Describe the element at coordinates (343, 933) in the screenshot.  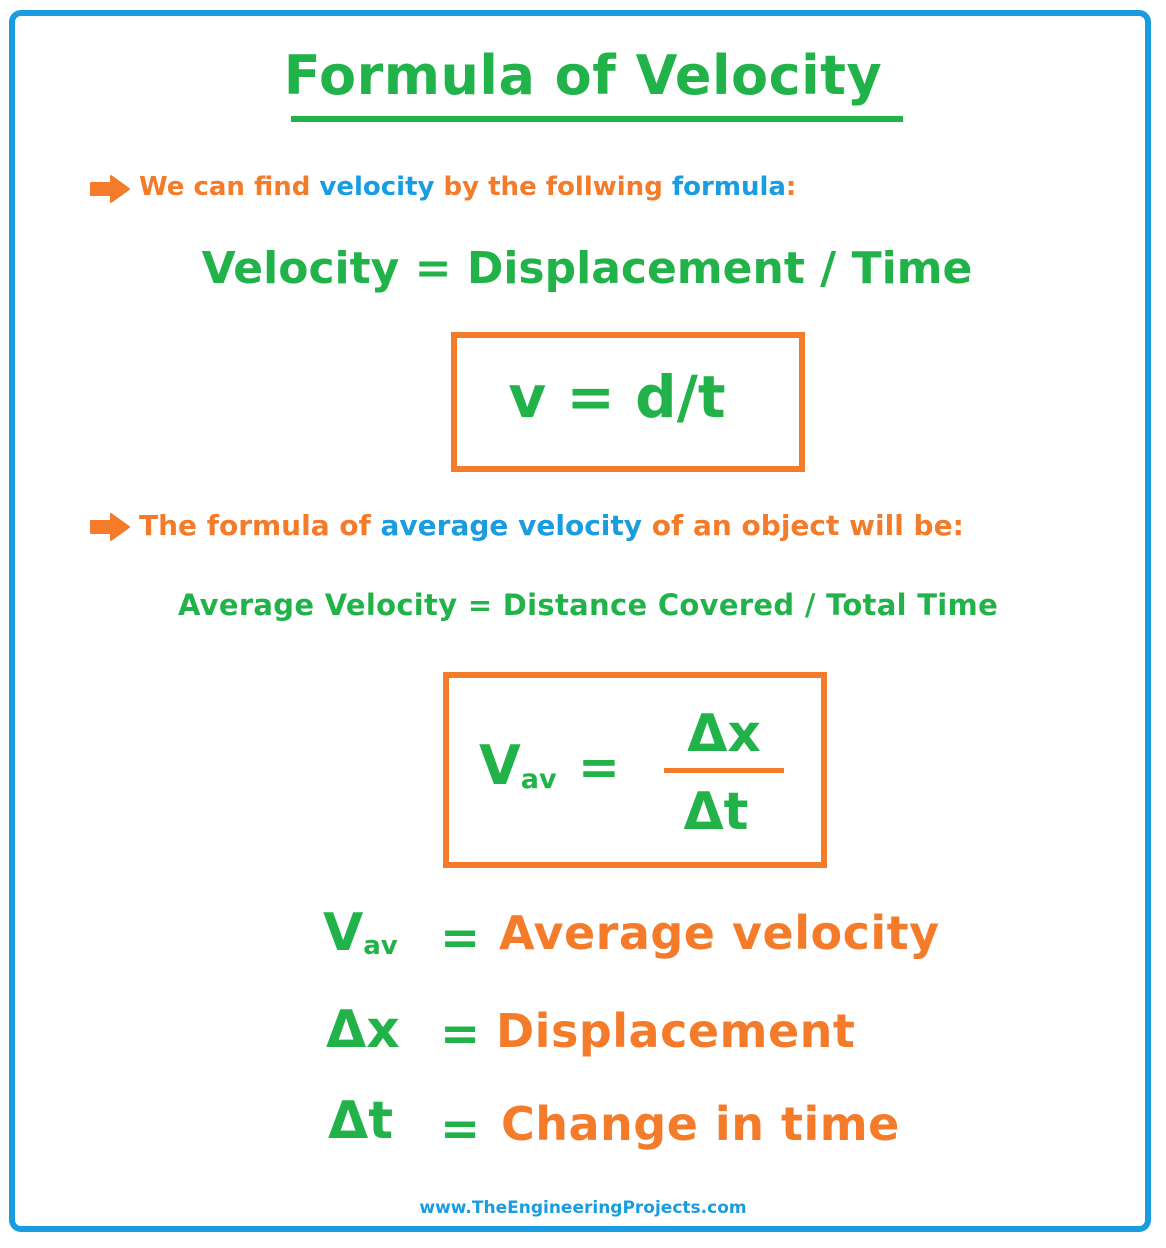
I see `legend-symbol: V` at that location.